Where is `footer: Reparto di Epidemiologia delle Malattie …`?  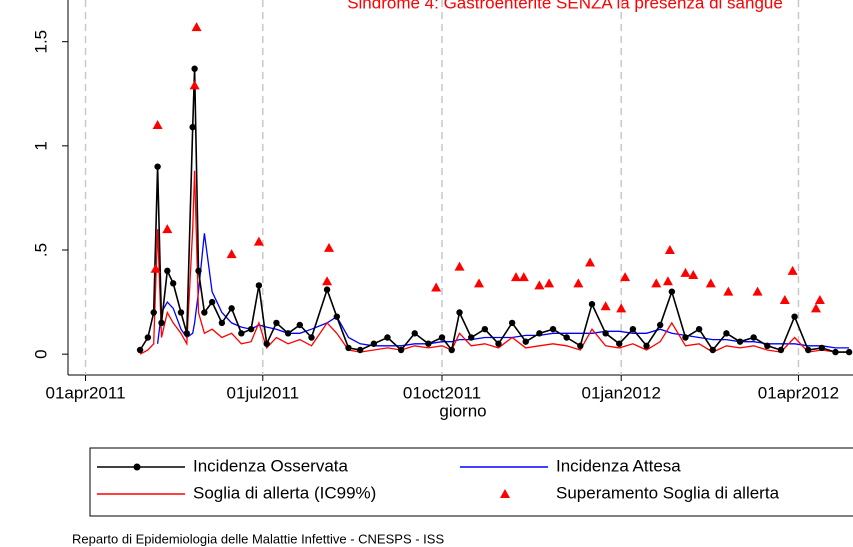
footer: Reparto di Epidemiologia delle Malattie … is located at coordinates (258, 538).